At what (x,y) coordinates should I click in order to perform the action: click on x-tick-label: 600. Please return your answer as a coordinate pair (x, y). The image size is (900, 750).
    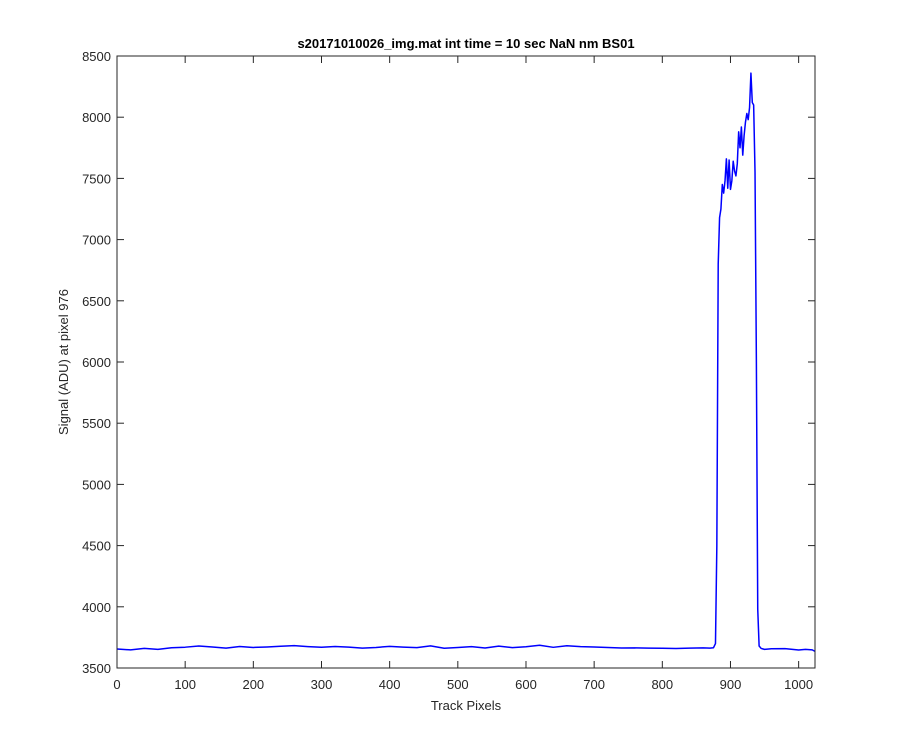
    Looking at the image, I should click on (526, 684).